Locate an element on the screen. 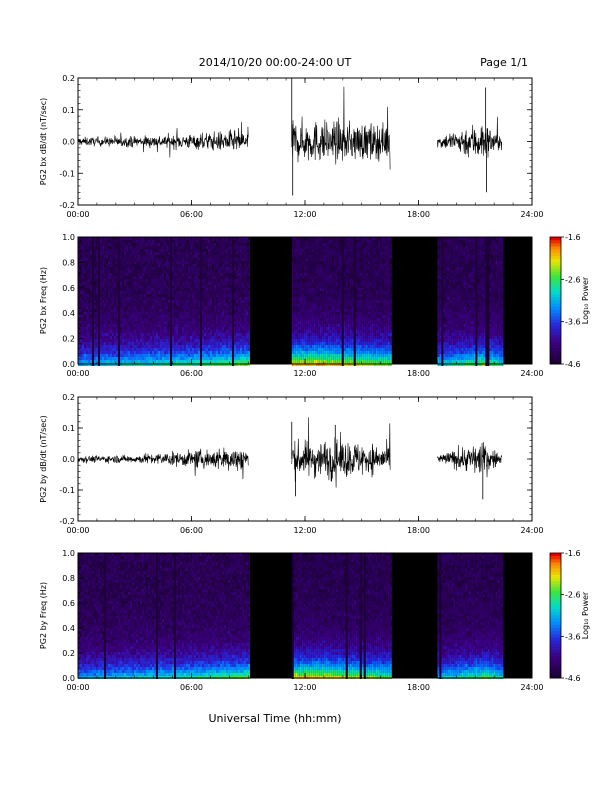 Image resolution: width=612 pixels, height=792 pixels. y-tick-label: -0.2 is located at coordinates (67, 205).